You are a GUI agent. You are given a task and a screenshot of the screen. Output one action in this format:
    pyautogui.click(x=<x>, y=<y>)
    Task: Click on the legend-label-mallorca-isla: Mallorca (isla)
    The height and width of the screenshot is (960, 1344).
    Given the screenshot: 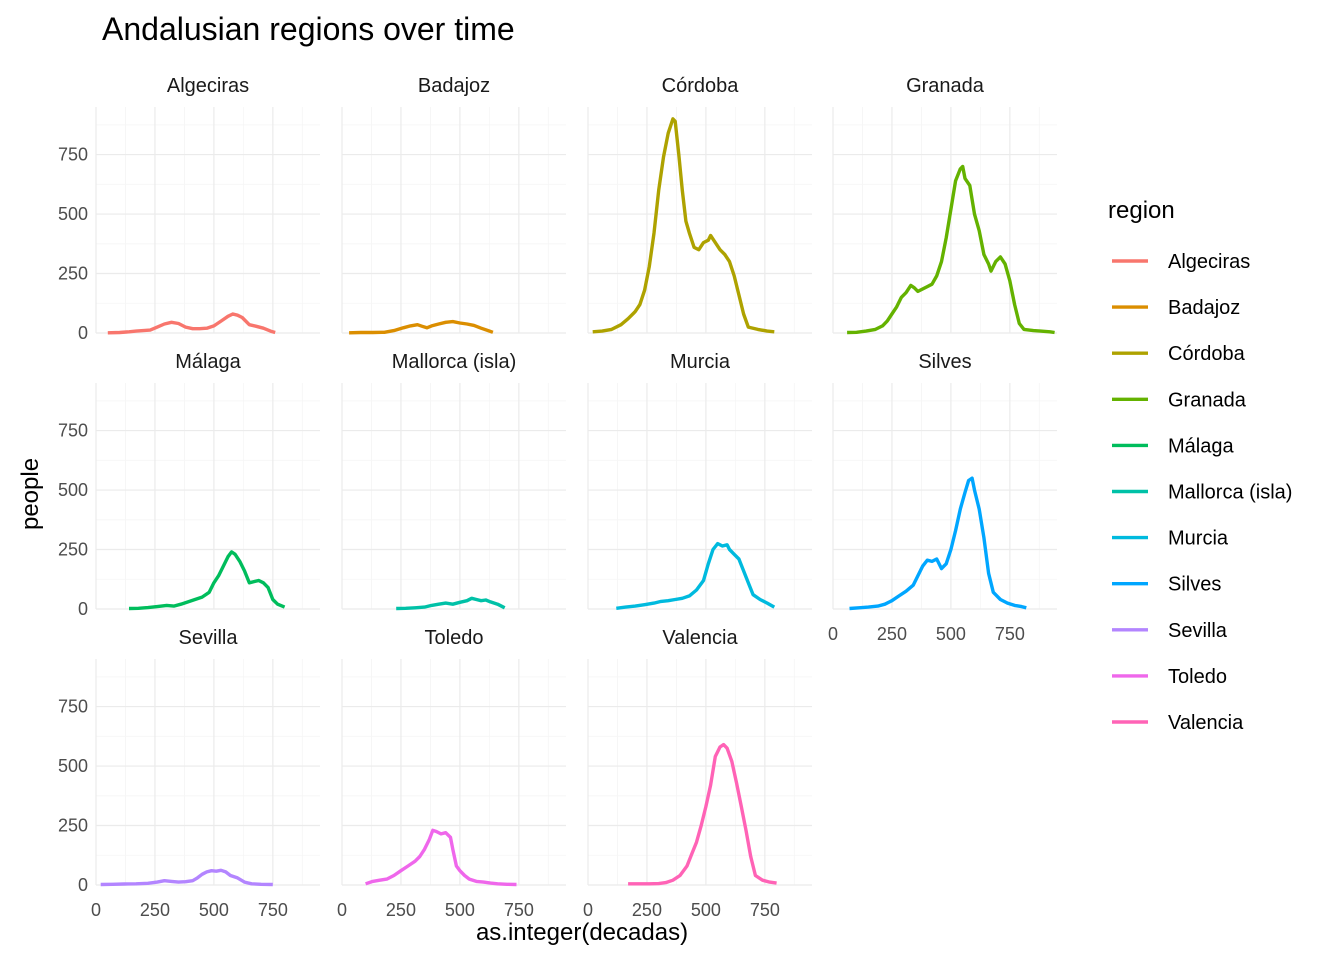 What is the action you would take?
    pyautogui.click(x=1230, y=493)
    